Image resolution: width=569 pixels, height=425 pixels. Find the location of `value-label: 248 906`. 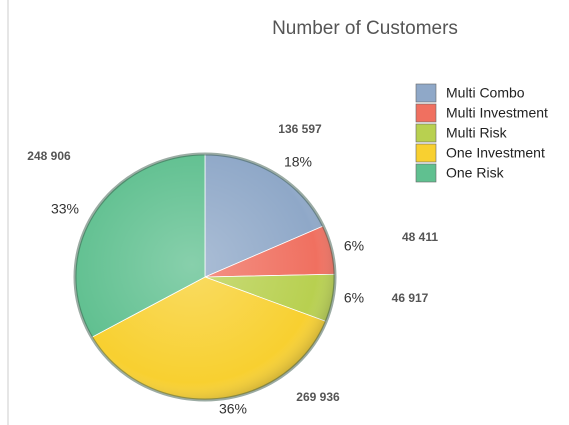

value-label: 248 906 is located at coordinates (49, 156).